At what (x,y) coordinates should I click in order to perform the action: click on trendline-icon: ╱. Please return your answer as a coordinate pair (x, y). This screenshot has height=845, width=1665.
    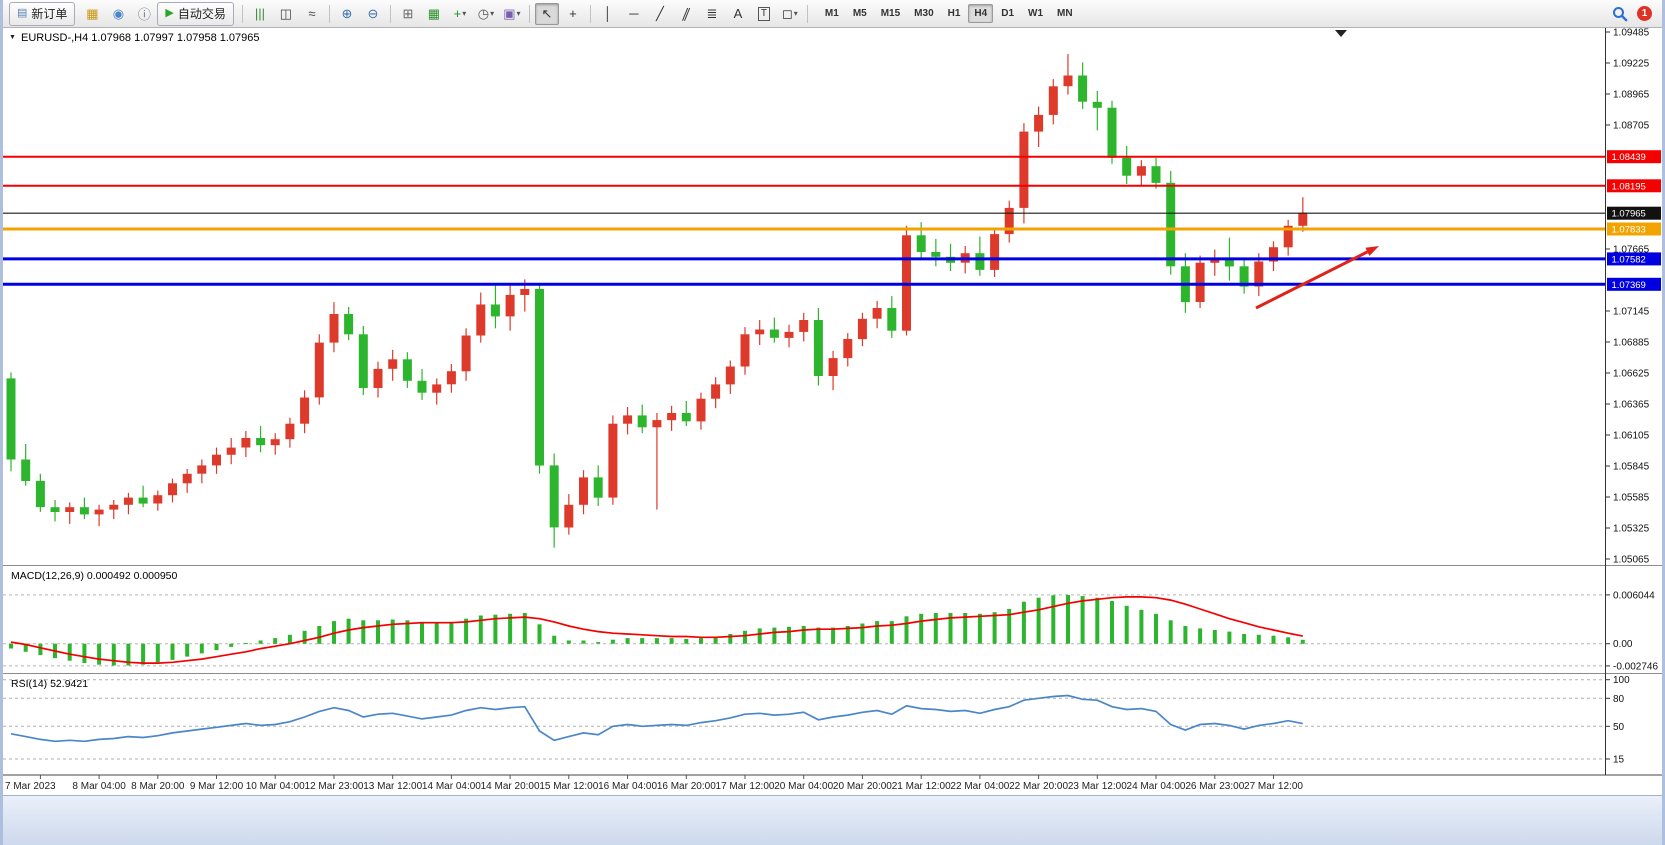
    Looking at the image, I should click on (659, 13).